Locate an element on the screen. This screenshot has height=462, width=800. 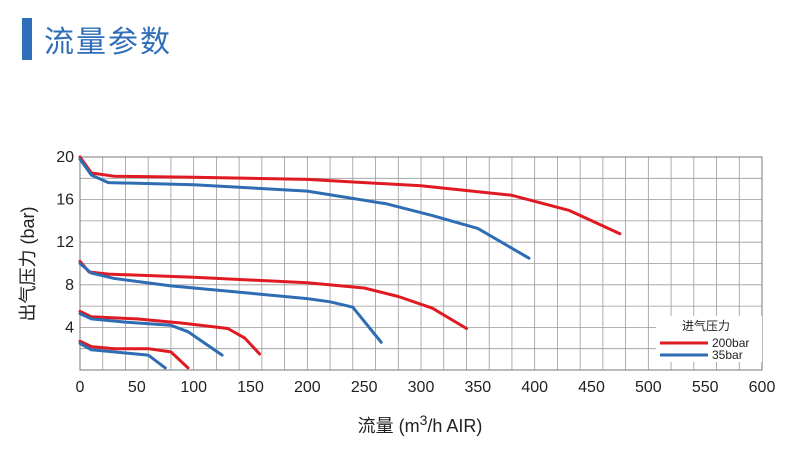
x-tick-label: 400 is located at coordinates (534, 387).